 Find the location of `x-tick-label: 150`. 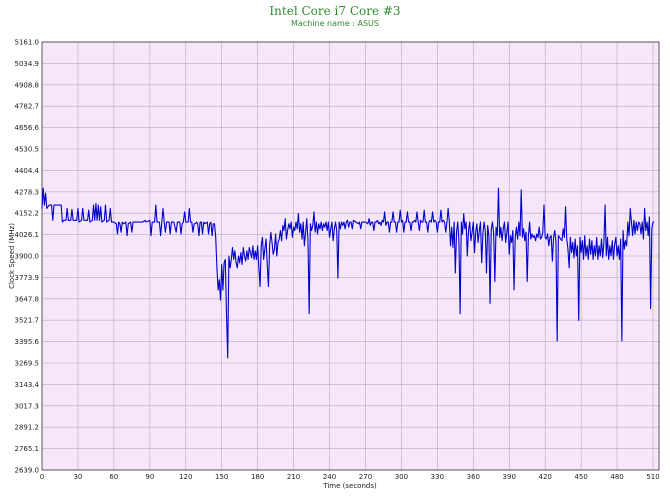

x-tick-label: 150 is located at coordinates (221, 477).